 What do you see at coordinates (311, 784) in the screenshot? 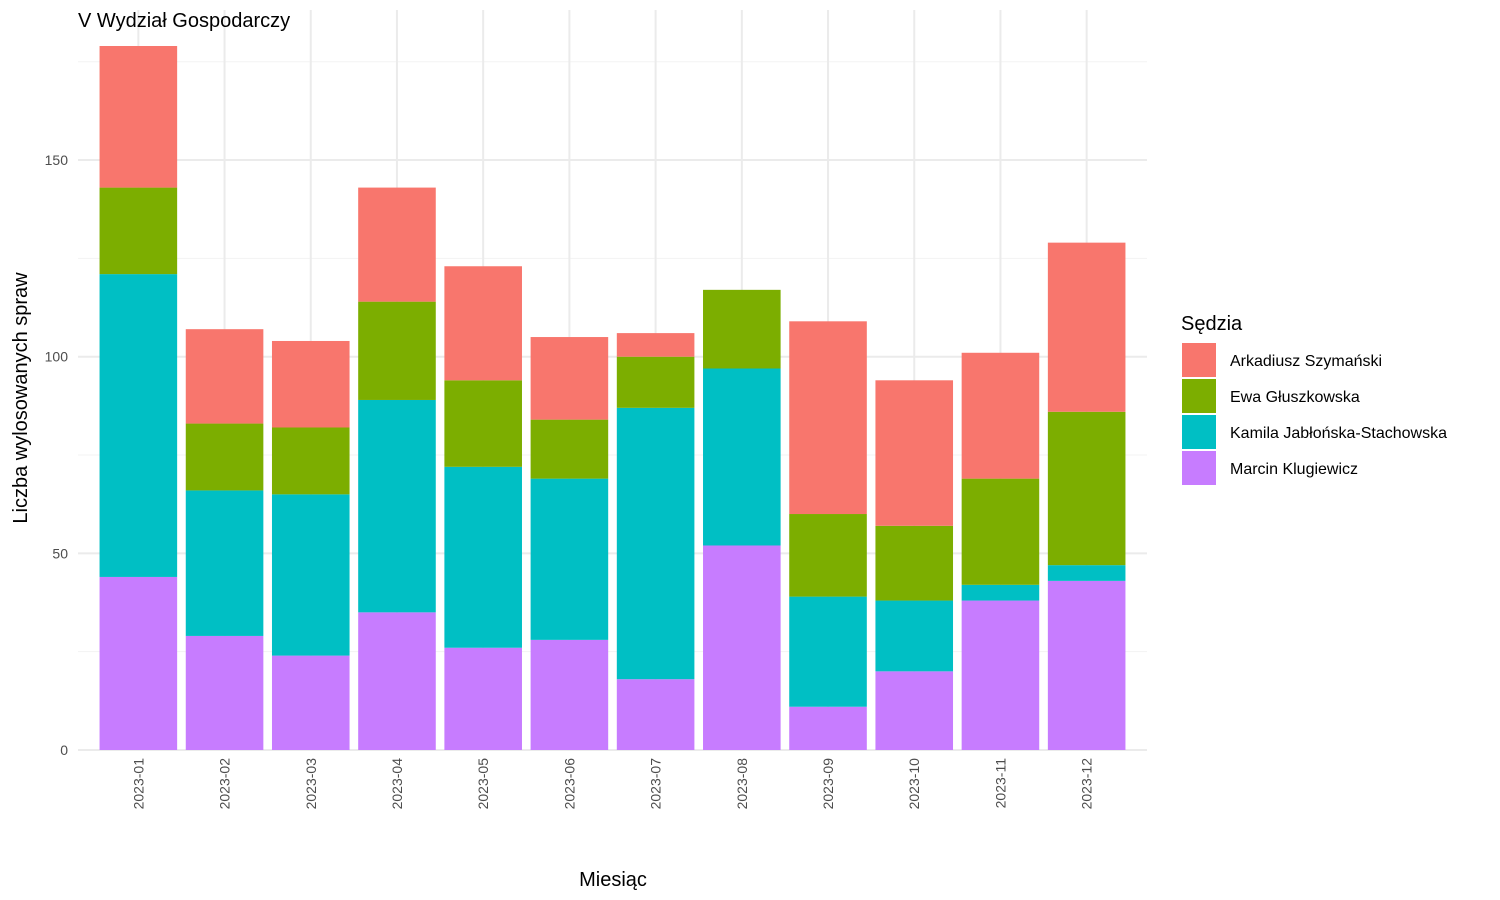
I see `x-tick-label: 2023-03` at bounding box center [311, 784].